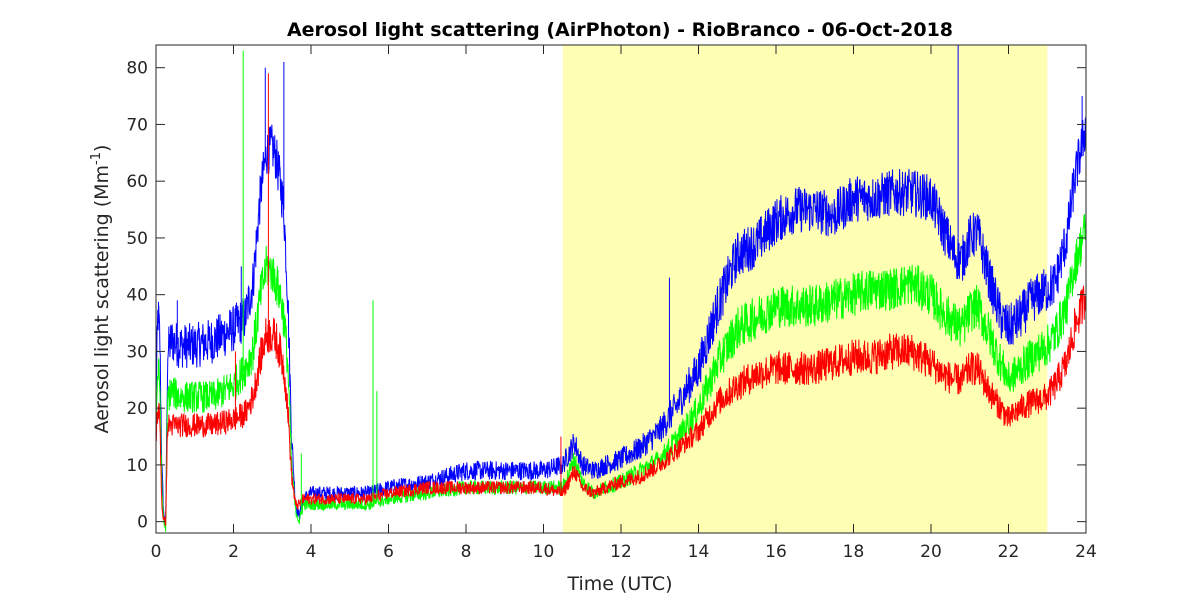  Describe the element at coordinates (699, 552) in the screenshot. I see `x-tick-label-14: 14` at that location.